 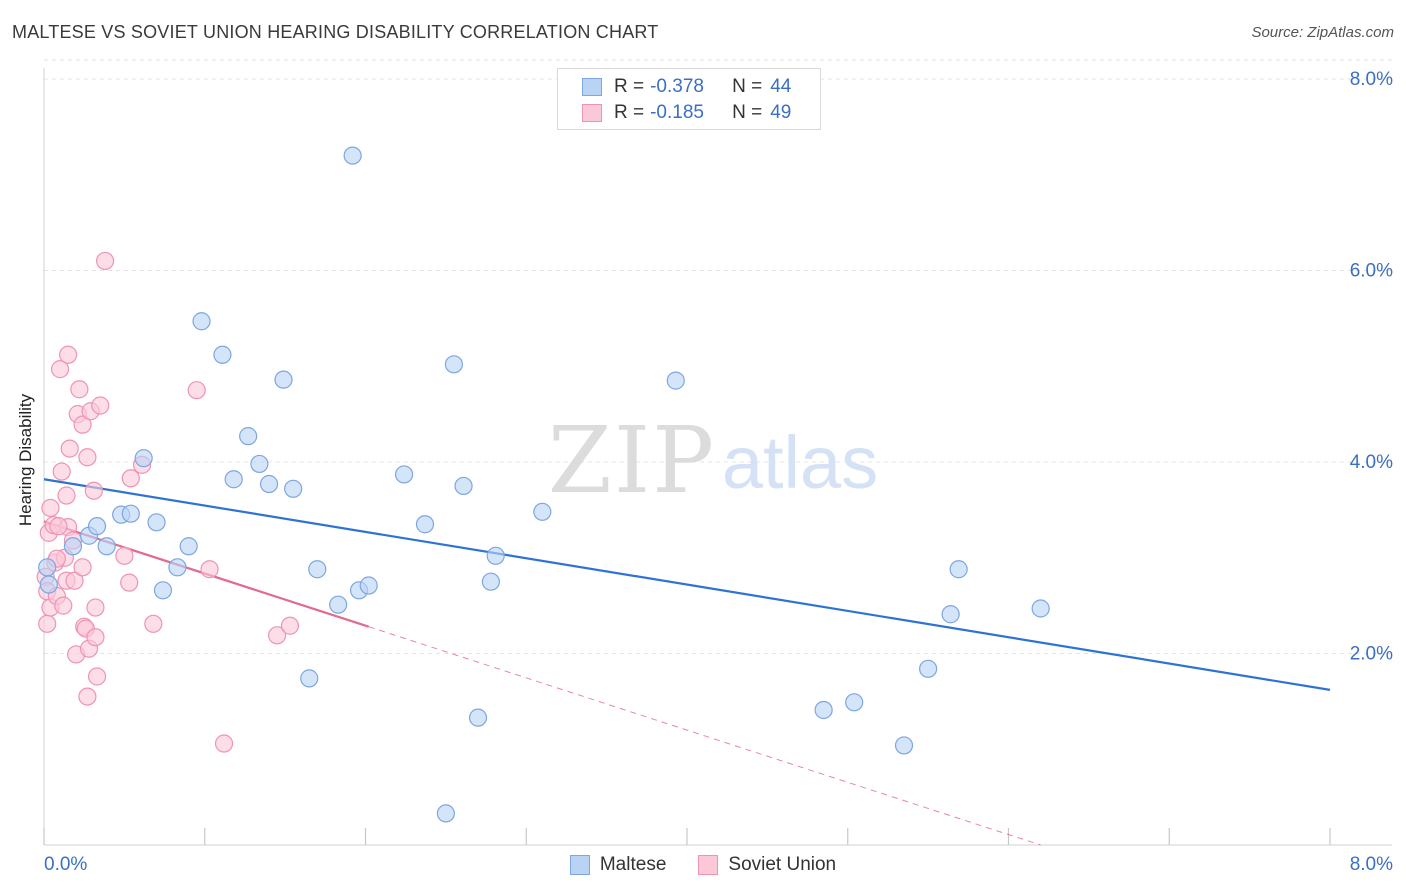 I want to click on watermark: ZIP atlas, so click(x=713, y=460).